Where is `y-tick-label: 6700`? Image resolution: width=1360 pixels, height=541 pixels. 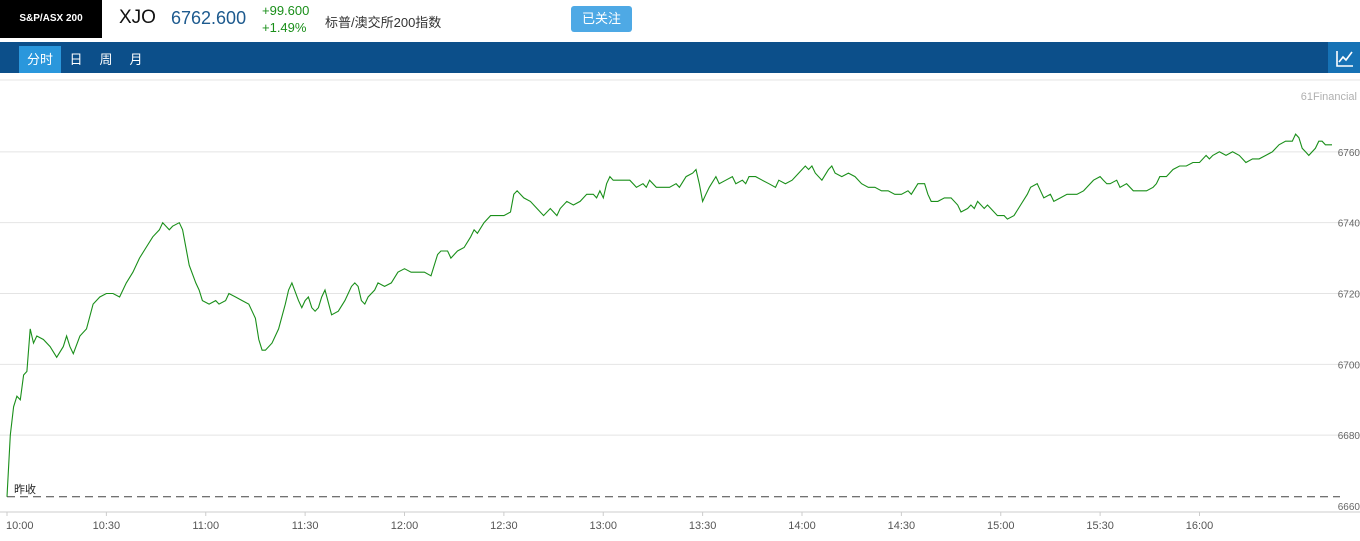
y-tick-label: 6700 is located at coordinates (1349, 365).